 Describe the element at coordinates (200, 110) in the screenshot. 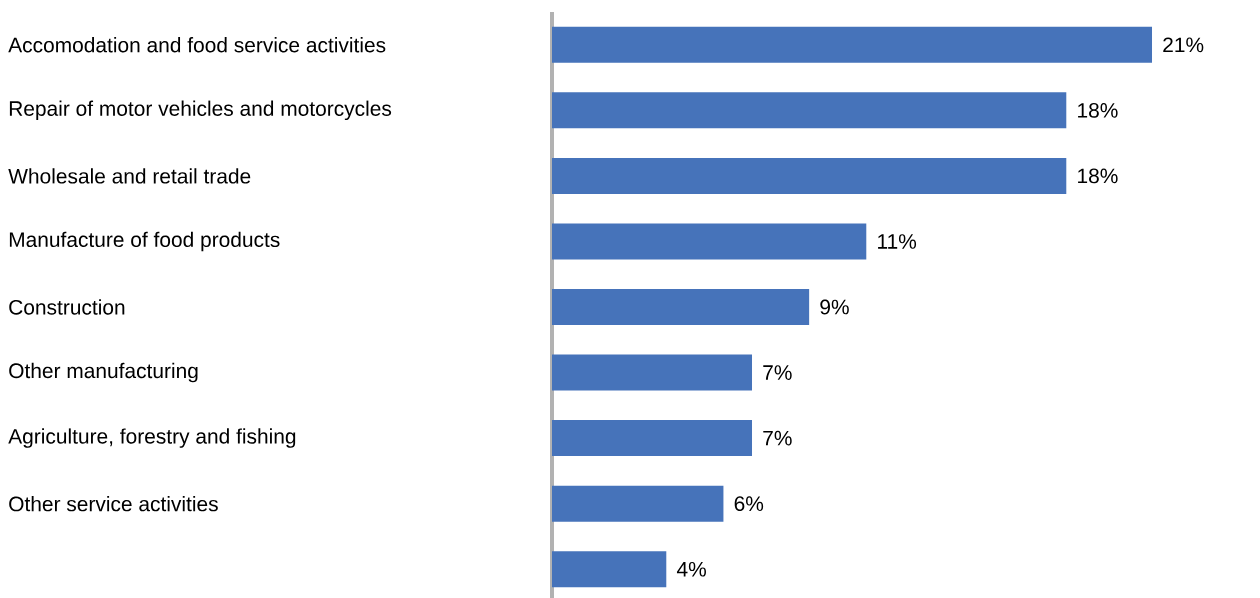

I see `y-tick-label: Repair of motor vehicles and motorcycles` at that location.